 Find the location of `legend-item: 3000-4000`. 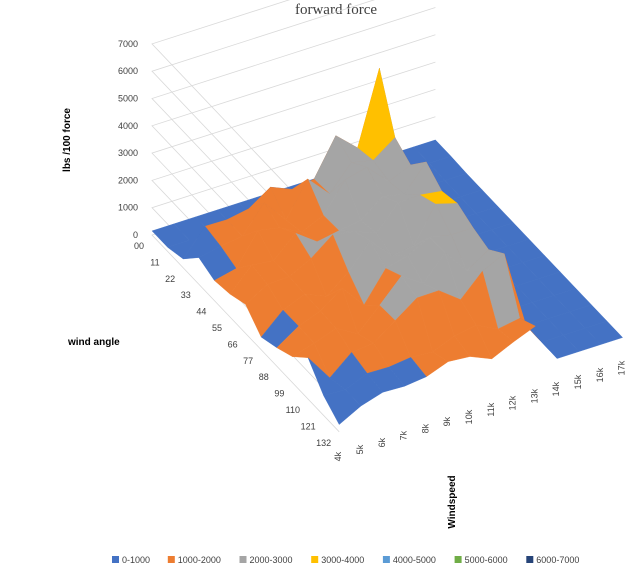

legend-item: 3000-4000 is located at coordinates (337, 560).